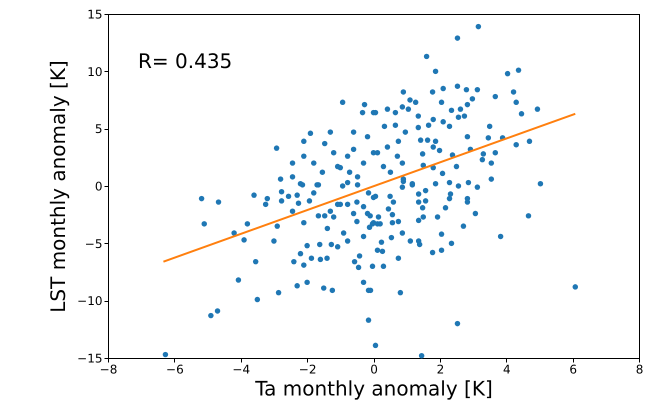  Describe the element at coordinates (94, 15) in the screenshot. I see `y-tick-label: 15` at that location.